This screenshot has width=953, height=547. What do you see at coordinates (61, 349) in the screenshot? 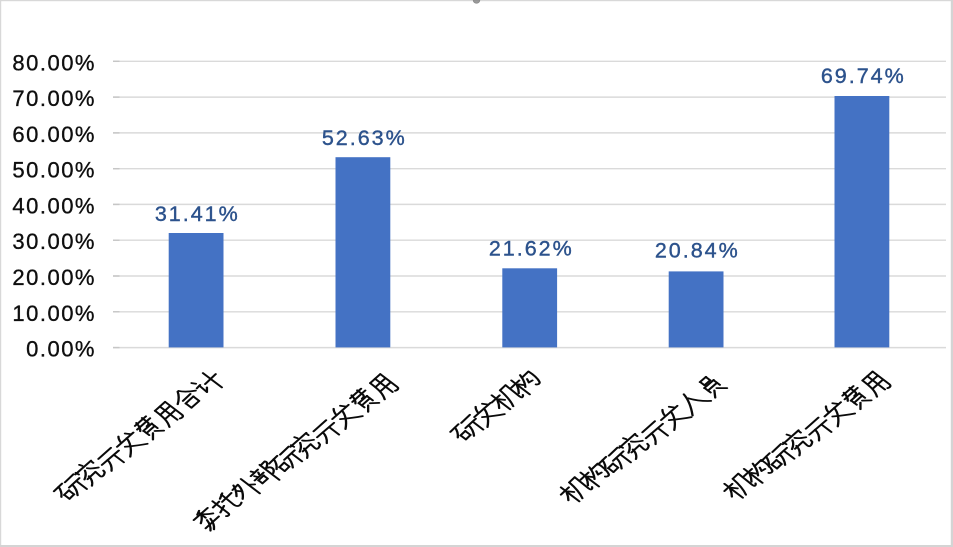
I see `svg-text: 0.00%` at bounding box center [61, 349].